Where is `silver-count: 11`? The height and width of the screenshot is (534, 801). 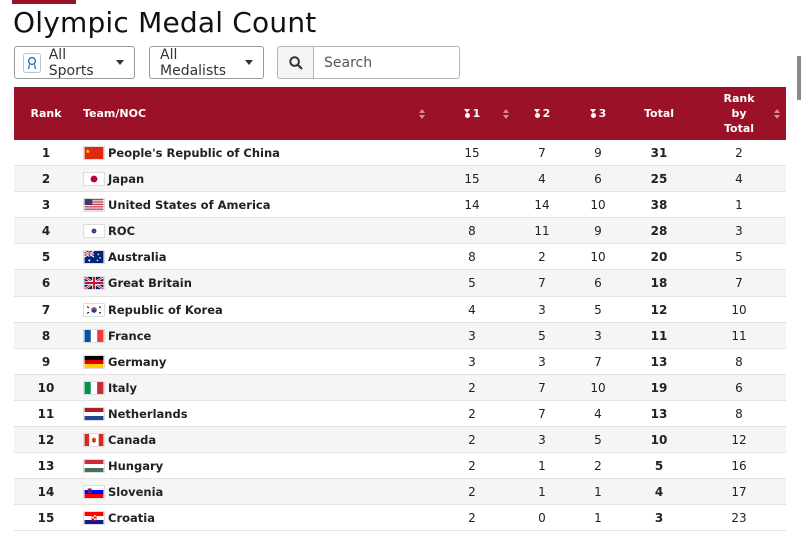
silver-count: 11 is located at coordinates (542, 231).